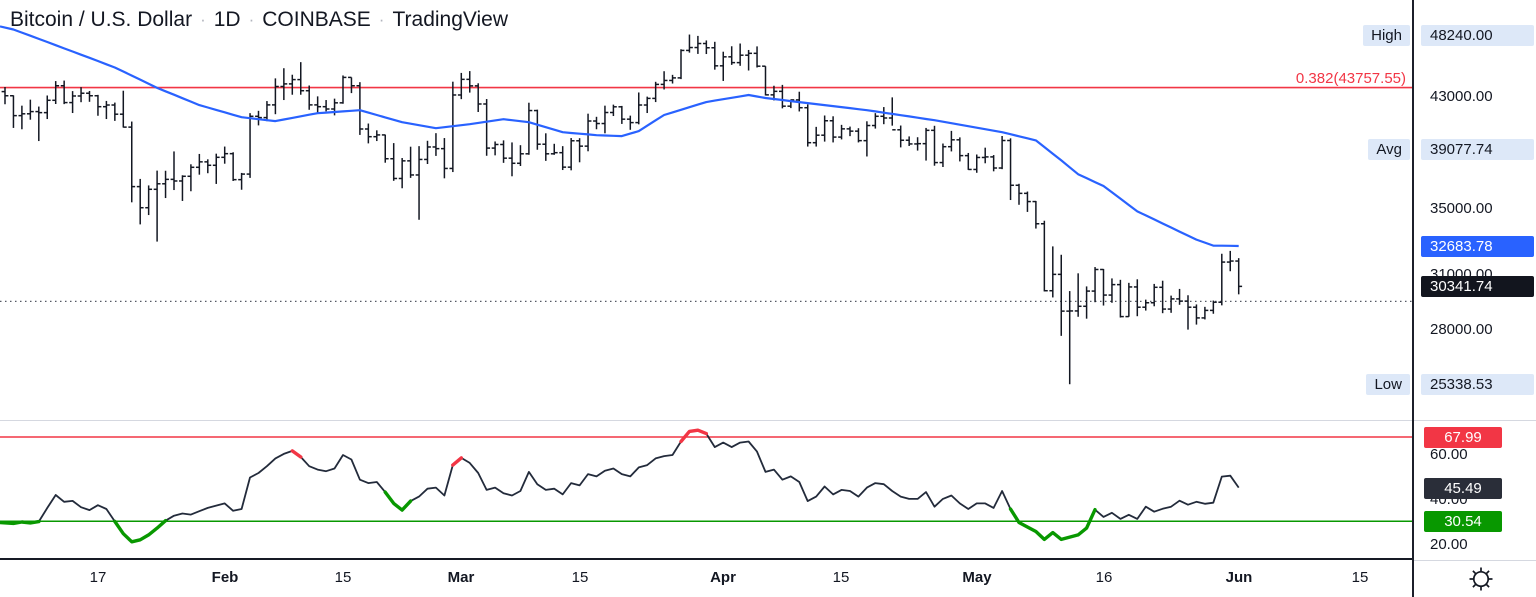 This screenshot has height=597, width=1536. I want to click on pane-separator, so click(768, 420).